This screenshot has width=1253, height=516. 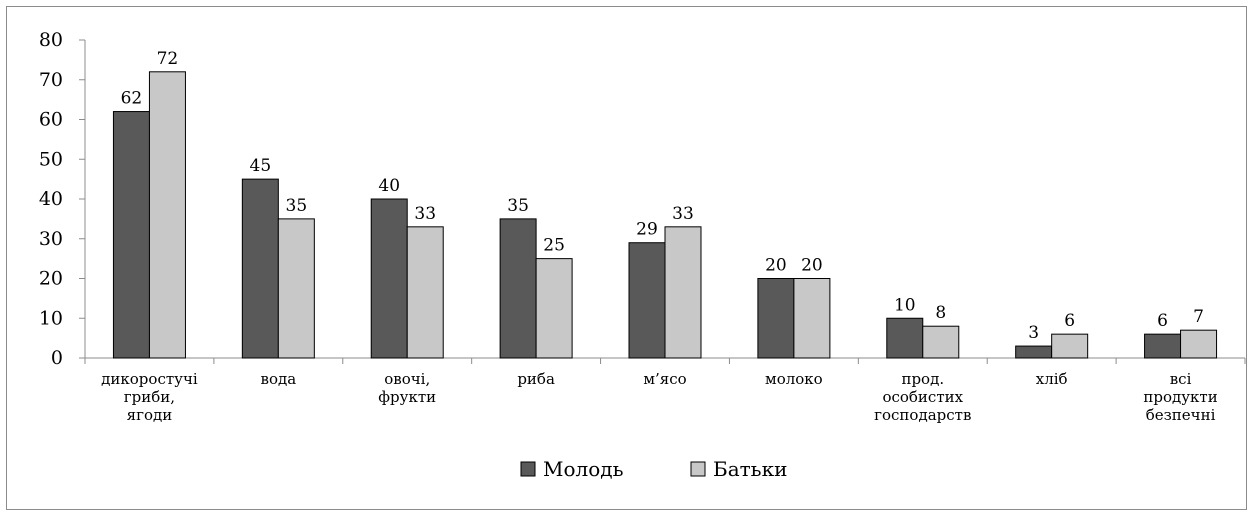 What do you see at coordinates (647, 230) in the screenshot?
I see `data-label: 29` at bounding box center [647, 230].